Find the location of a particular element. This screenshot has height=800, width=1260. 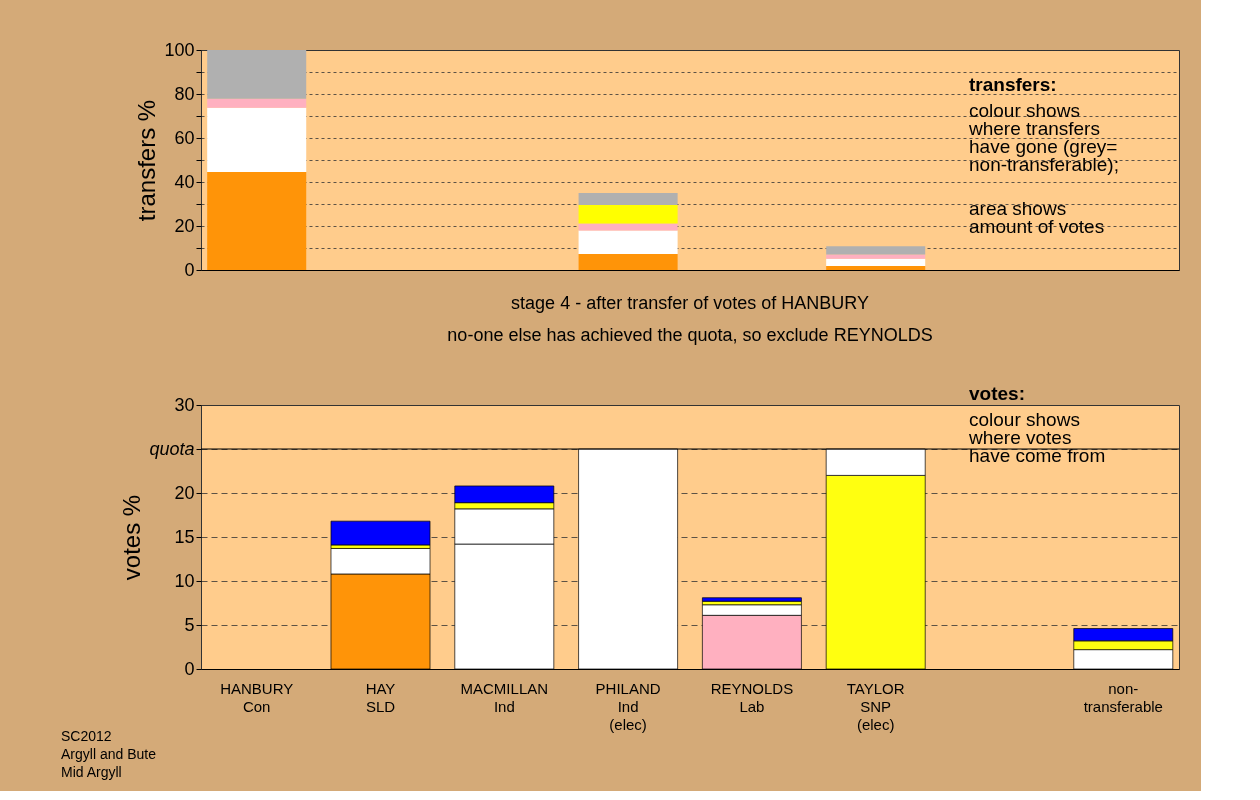

x-tick-label: MACMILLAN Ind is located at coordinates (504, 697).